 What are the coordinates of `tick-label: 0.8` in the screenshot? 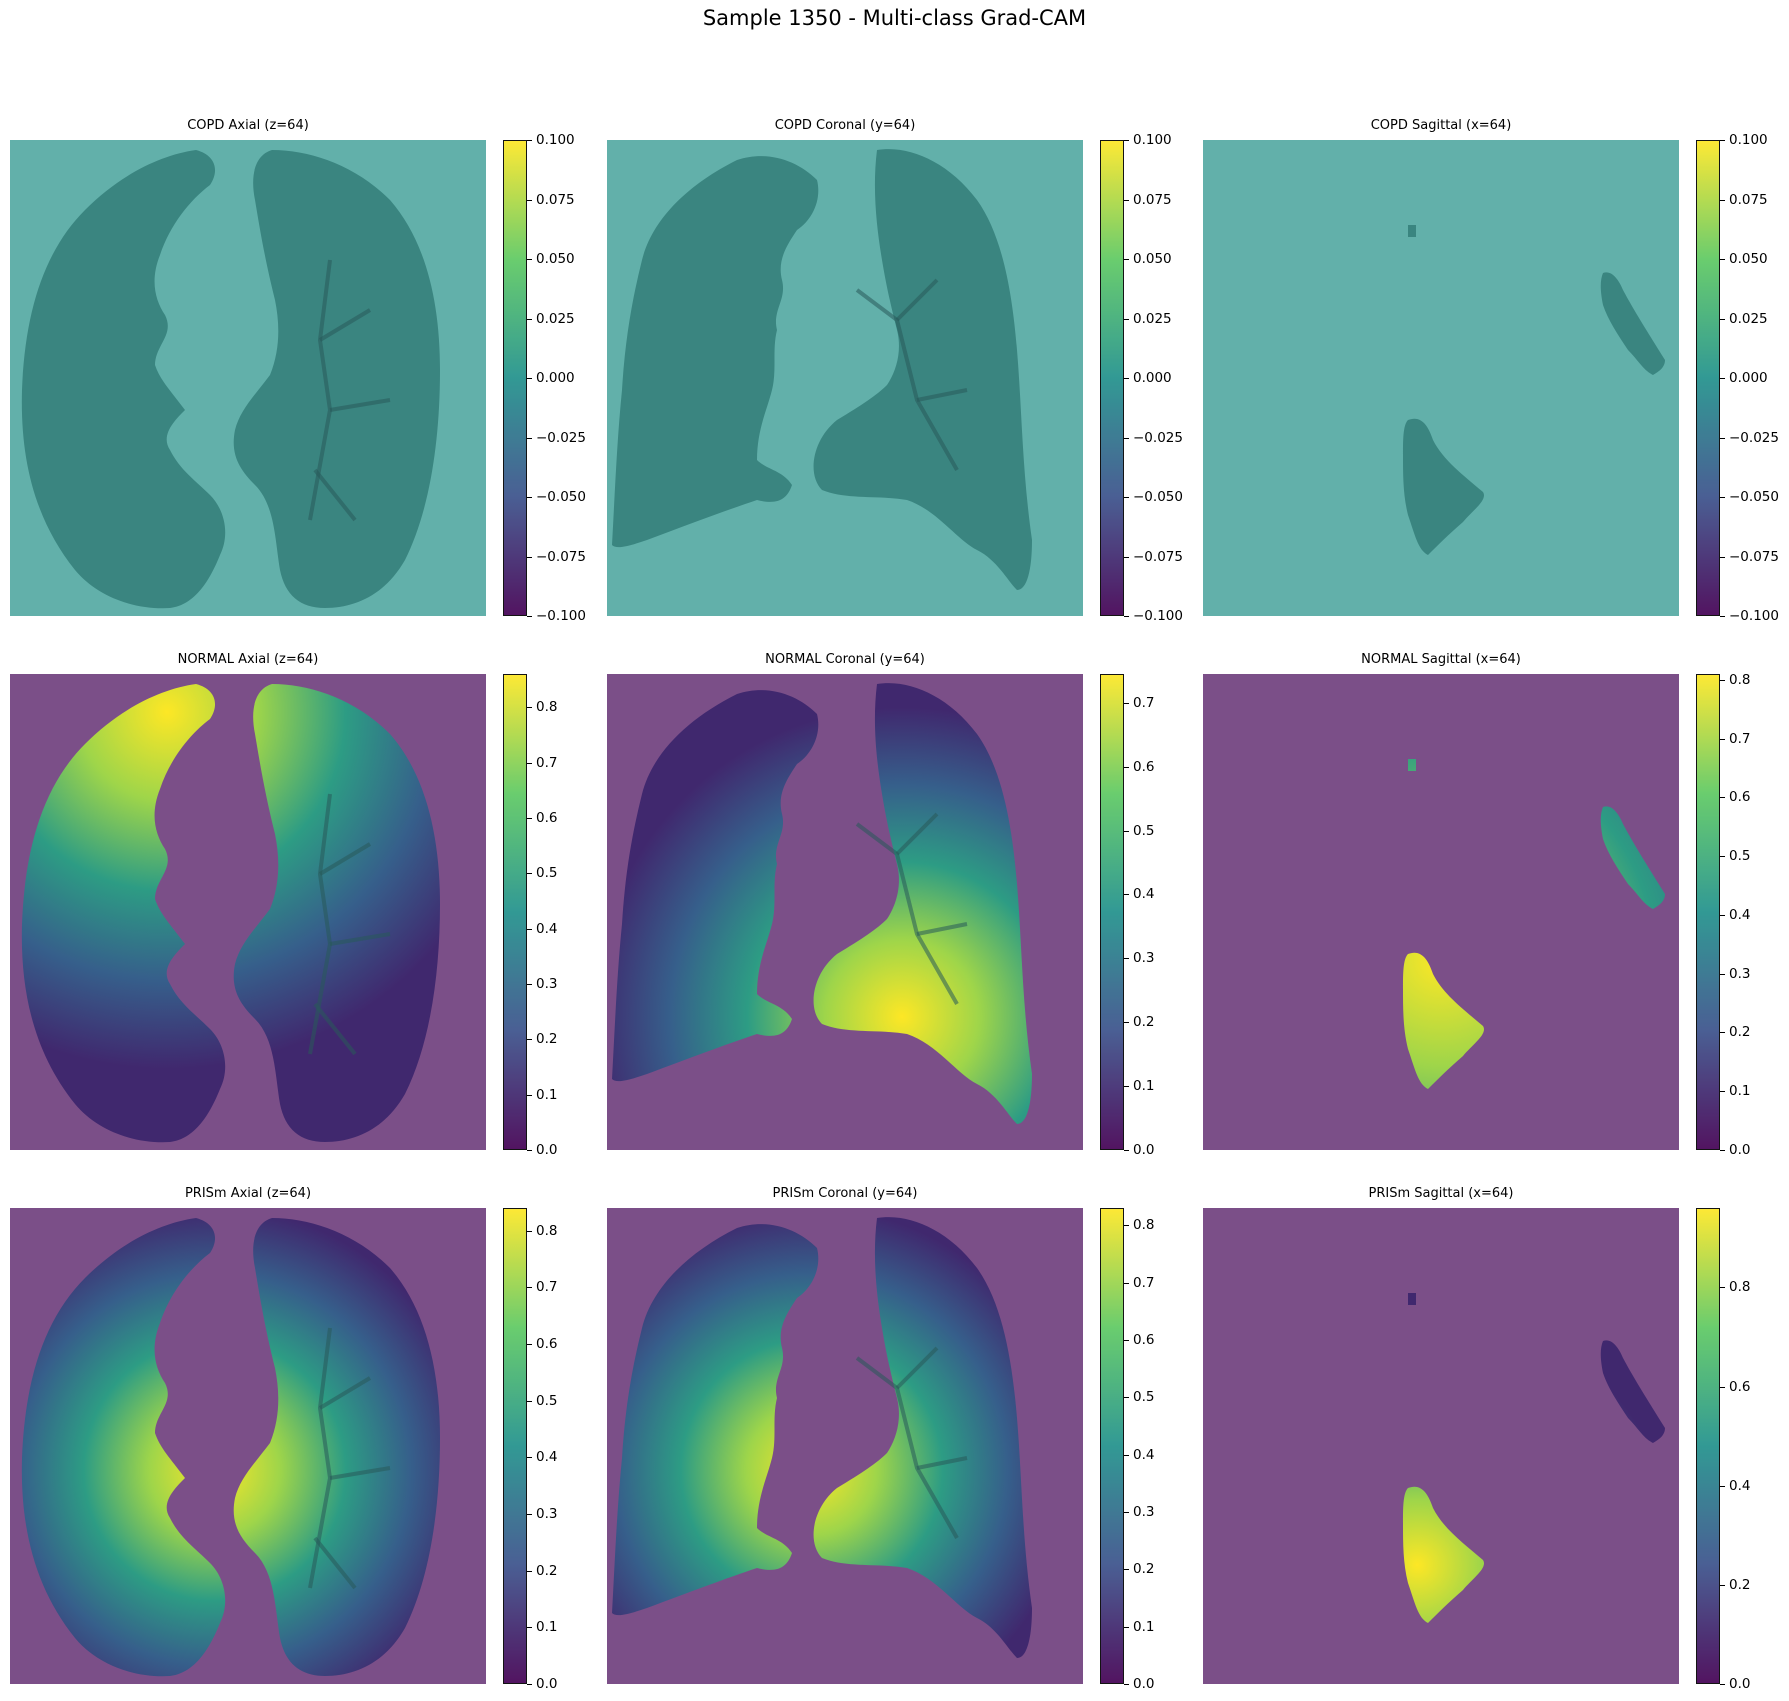 It's located at (547, 1230).